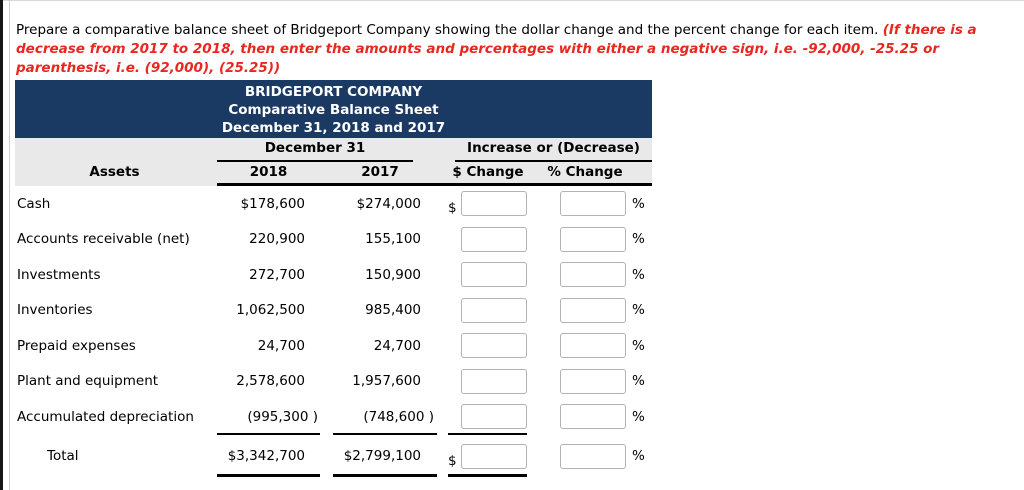  Describe the element at coordinates (380, 172) in the screenshot. I see `column-header-2017: 2017` at that location.